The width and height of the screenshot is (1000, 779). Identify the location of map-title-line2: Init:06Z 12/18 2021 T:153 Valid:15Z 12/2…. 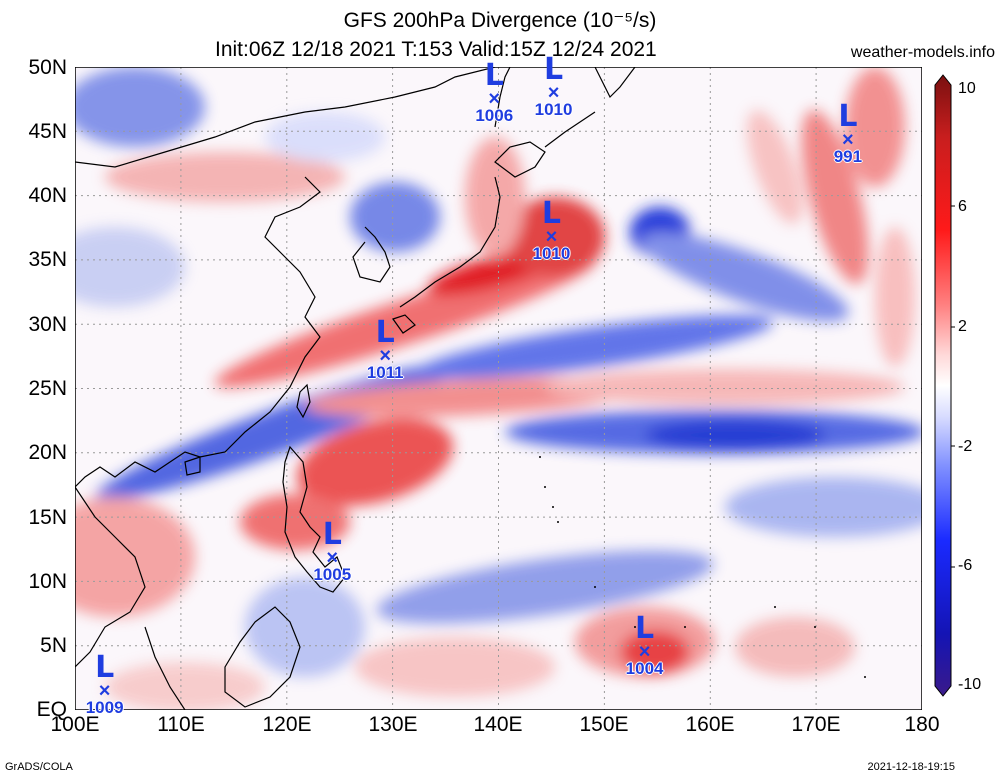
(436, 49).